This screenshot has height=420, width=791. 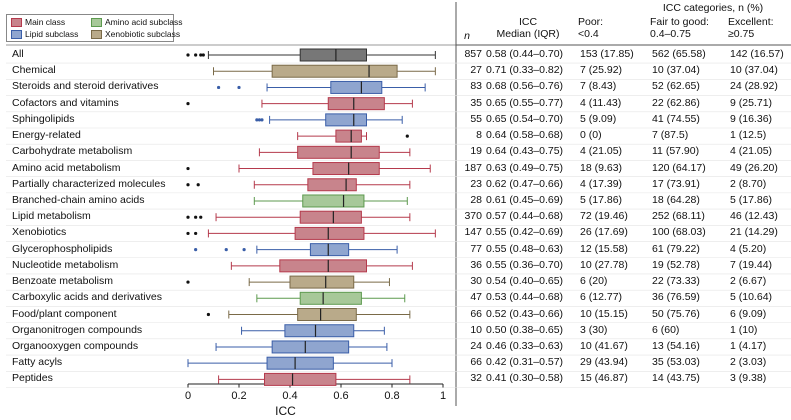 What do you see at coordinates (525, 54) in the screenshot?
I see `row-icc: 0.58 (0.44–0.70)` at bounding box center [525, 54].